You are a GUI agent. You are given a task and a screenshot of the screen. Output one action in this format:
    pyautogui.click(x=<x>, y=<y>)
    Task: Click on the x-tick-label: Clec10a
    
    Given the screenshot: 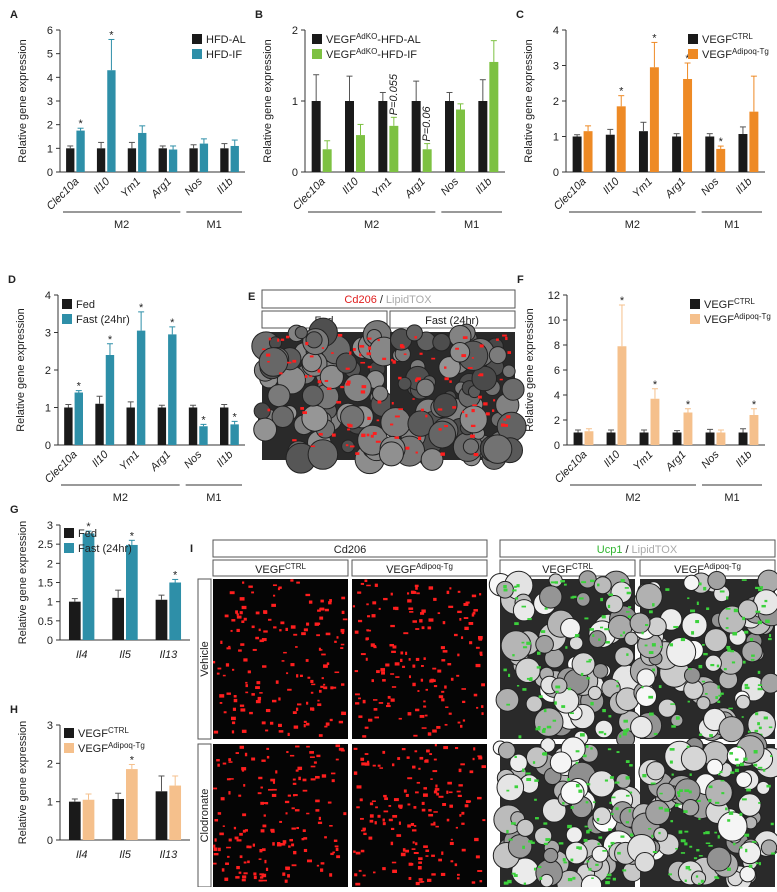 What is the action you would take?
    pyautogui.click(x=570, y=194)
    